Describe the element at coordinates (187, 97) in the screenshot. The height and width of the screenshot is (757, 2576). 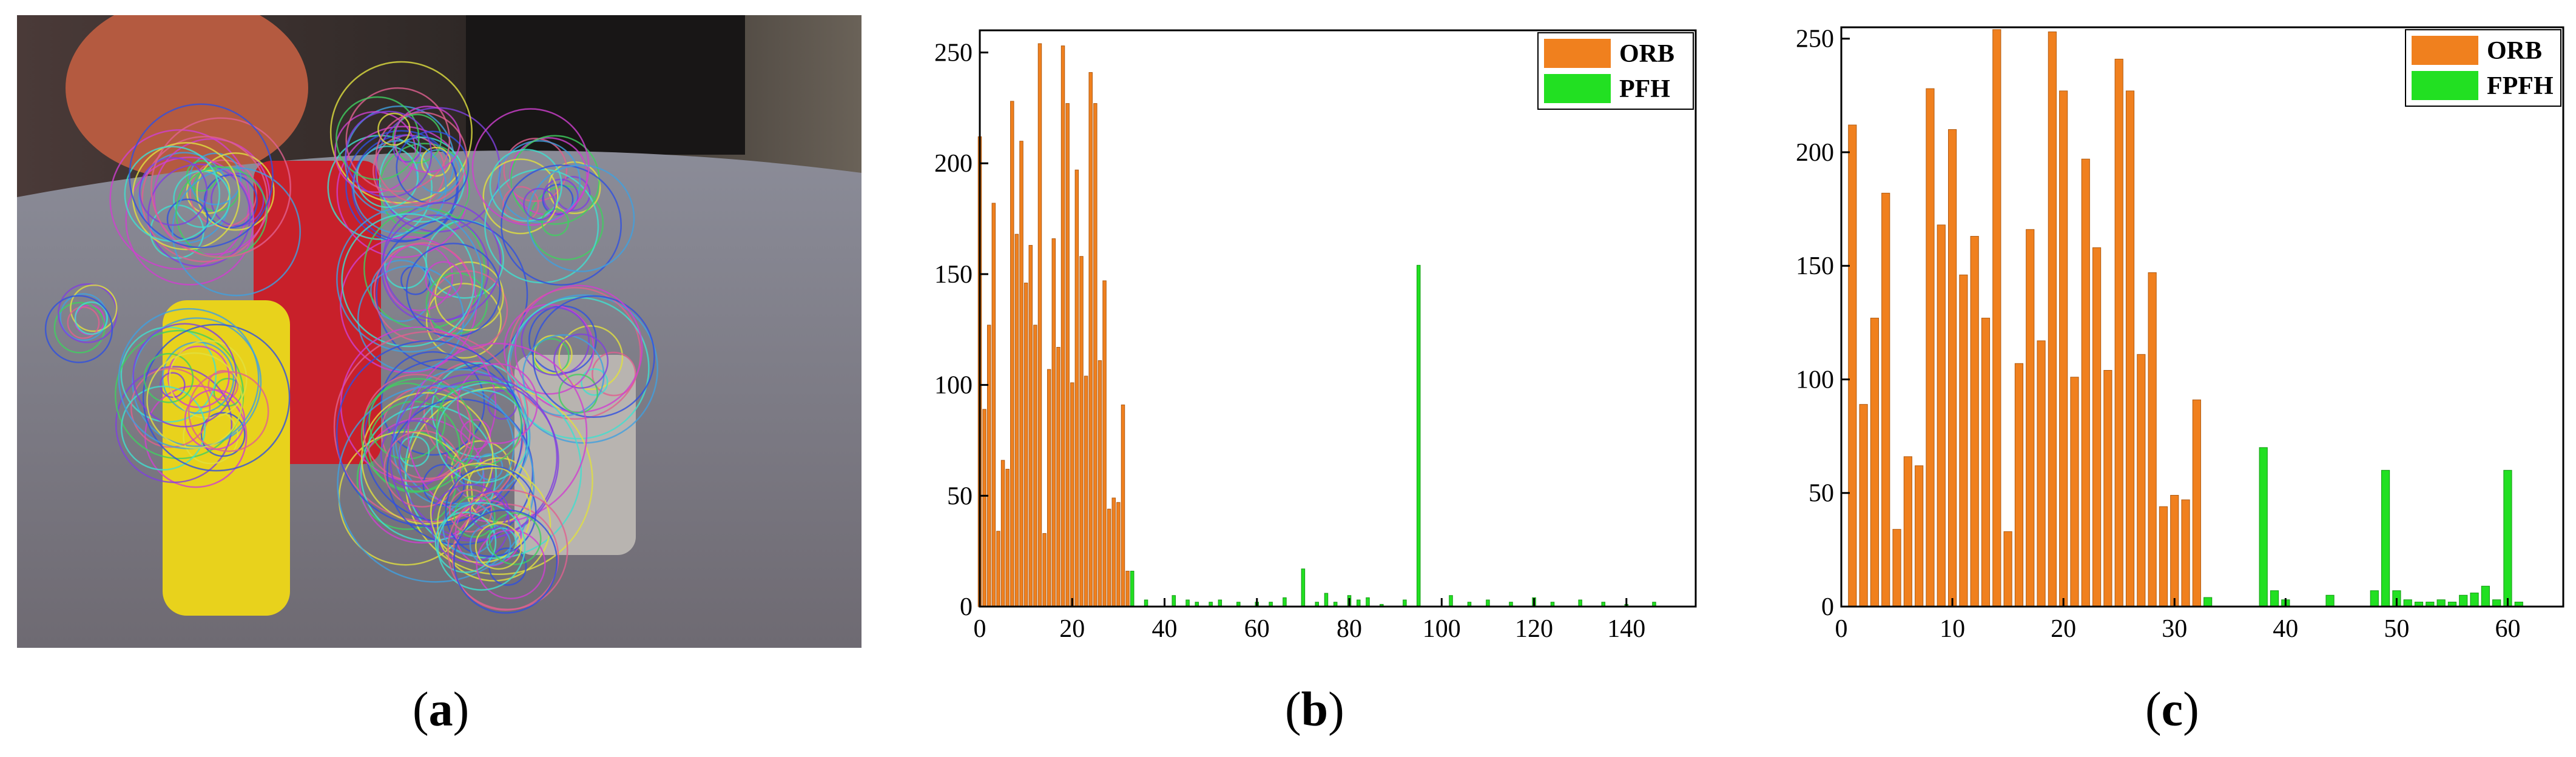
I see `chair-back` at that location.